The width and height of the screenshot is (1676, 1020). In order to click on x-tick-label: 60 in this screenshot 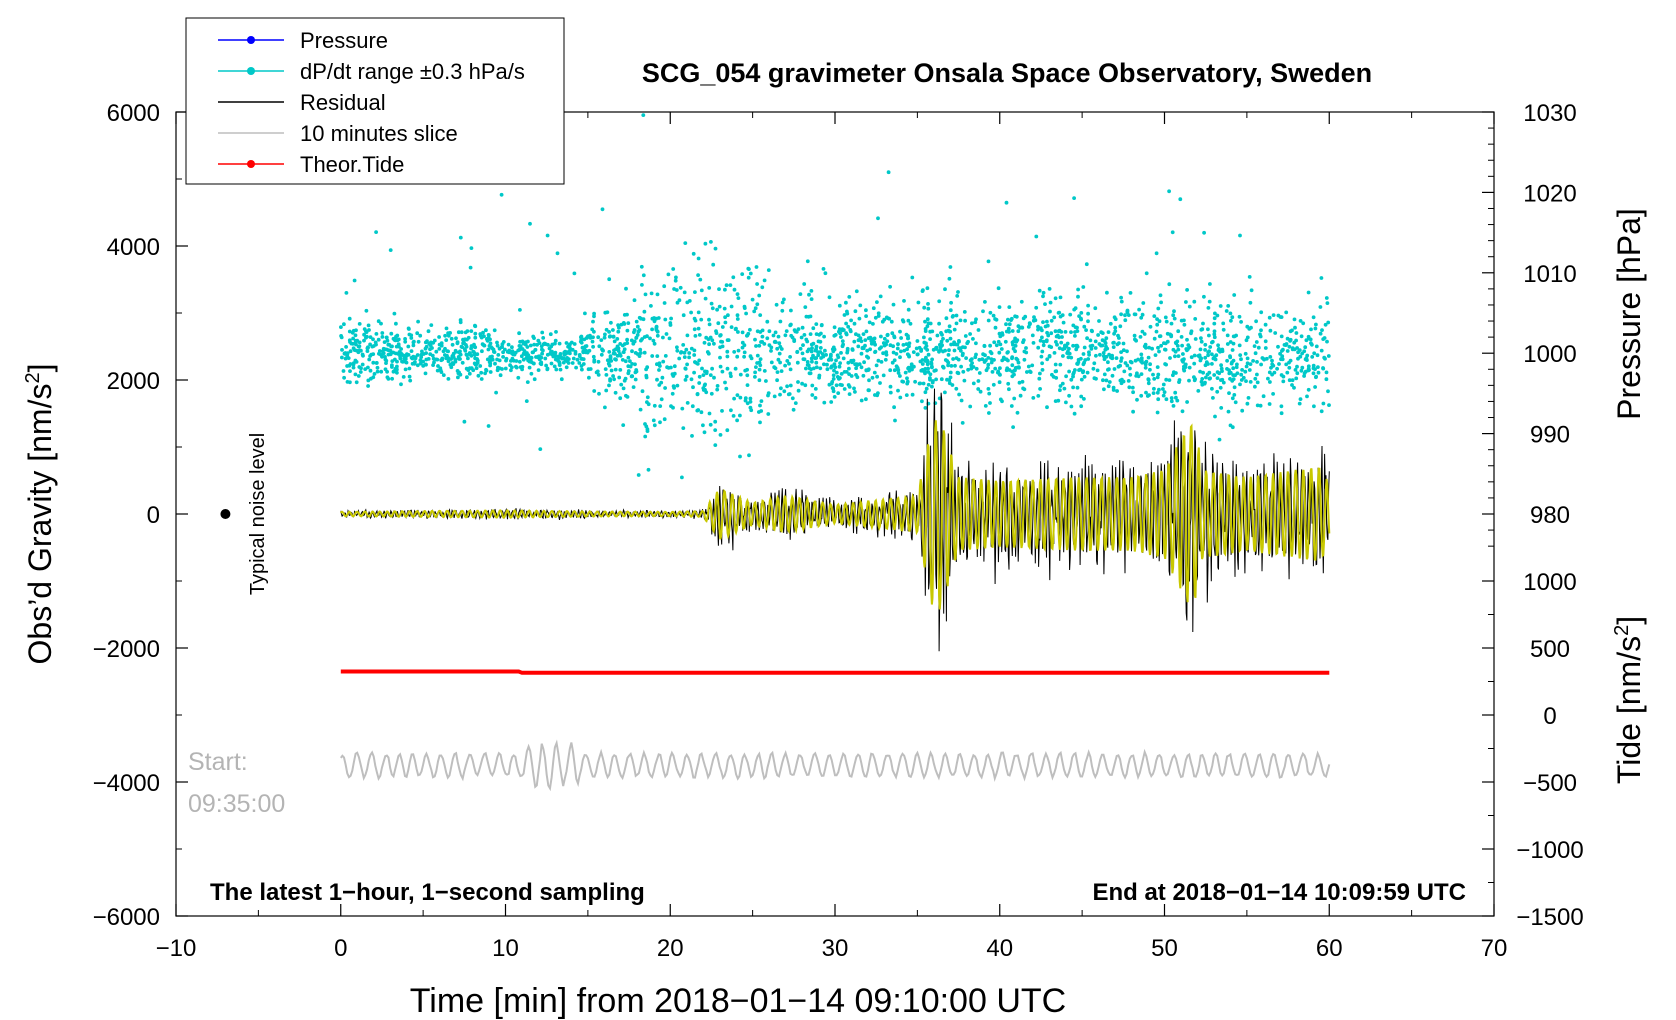, I will do `click(1329, 948)`.